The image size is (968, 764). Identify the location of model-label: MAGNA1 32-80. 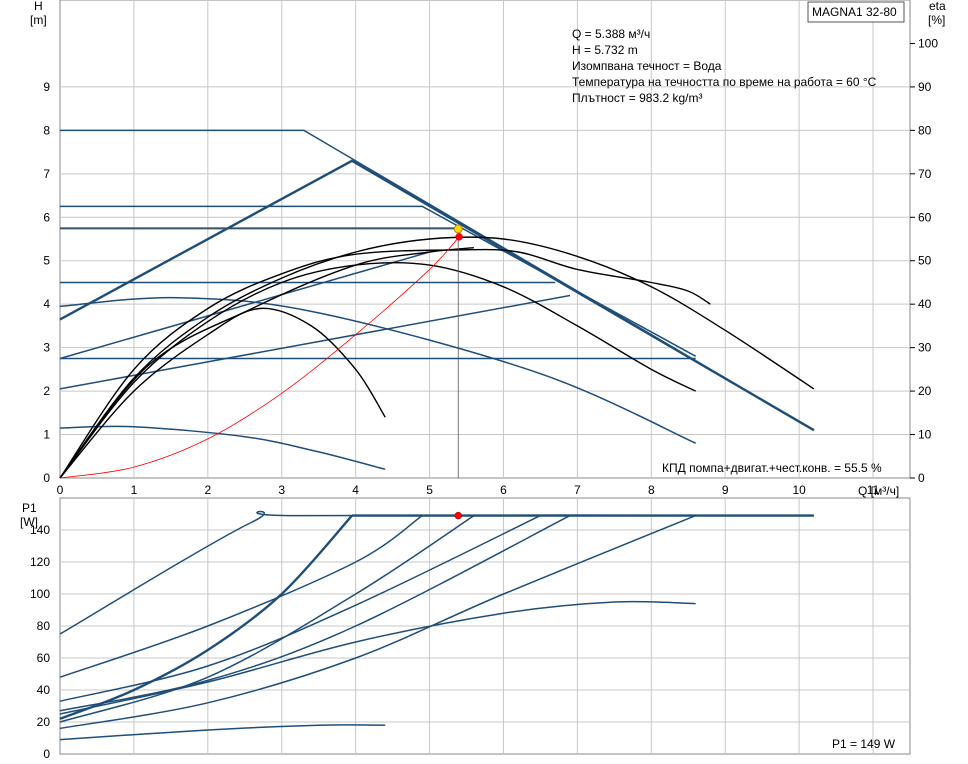
(854, 12).